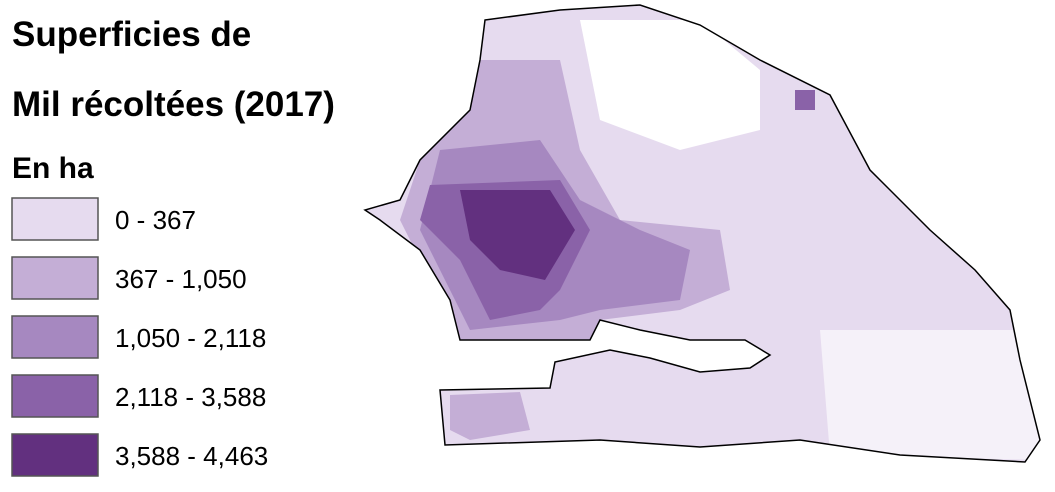 This screenshot has height=492, width=1055. I want to click on legend-label: 3,588 - 4,463, so click(191, 456).